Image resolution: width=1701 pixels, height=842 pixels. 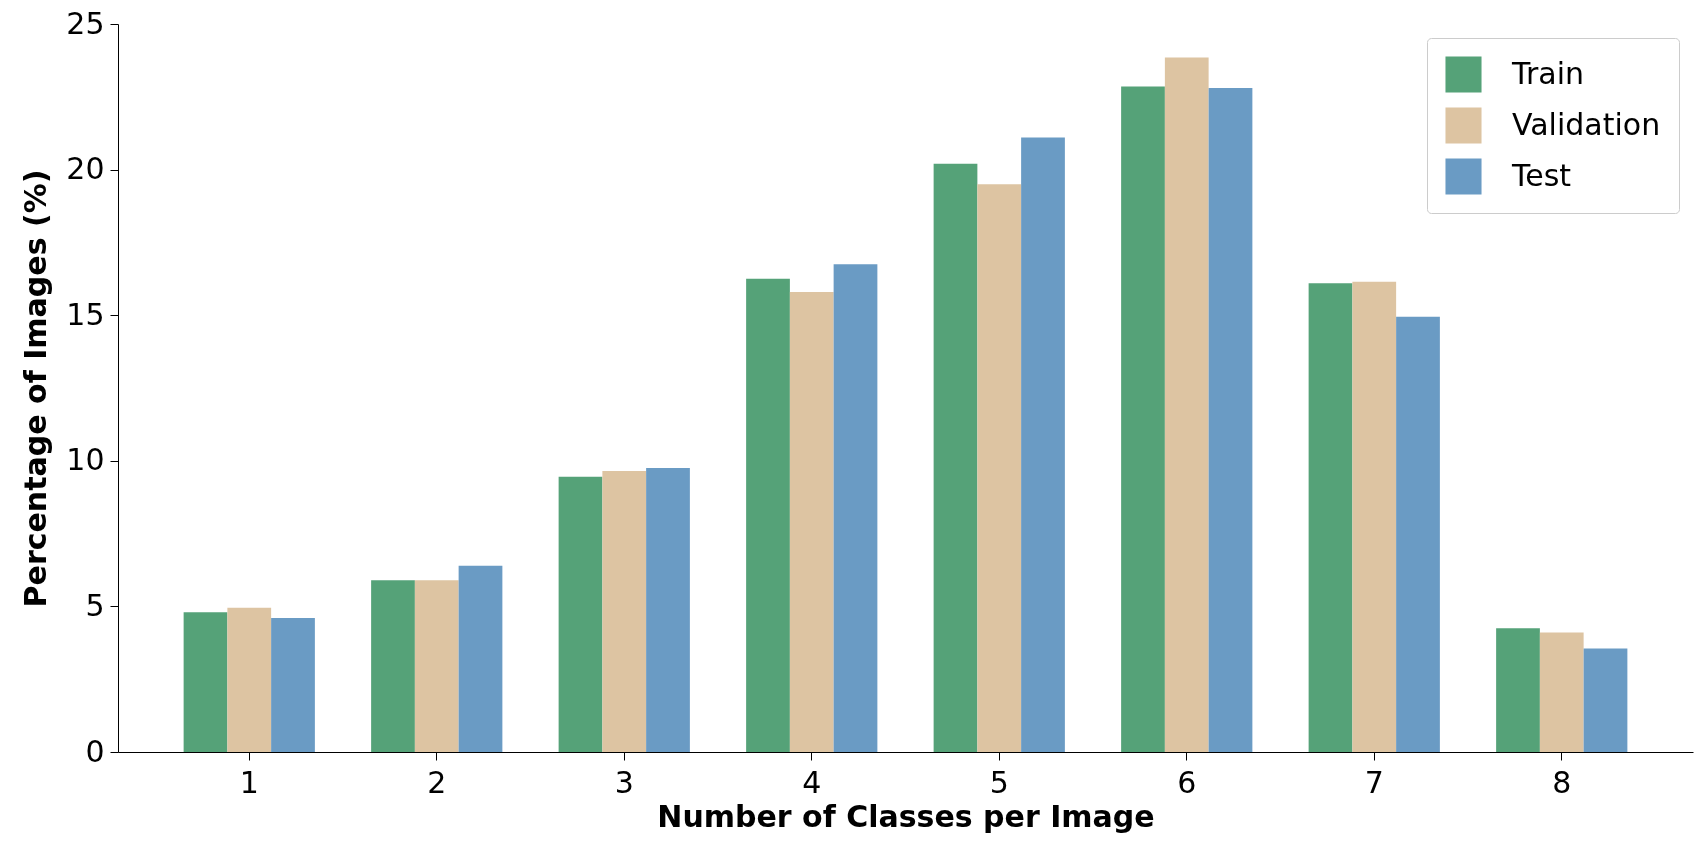 I want to click on legend-label: Test, so click(x=1541, y=175).